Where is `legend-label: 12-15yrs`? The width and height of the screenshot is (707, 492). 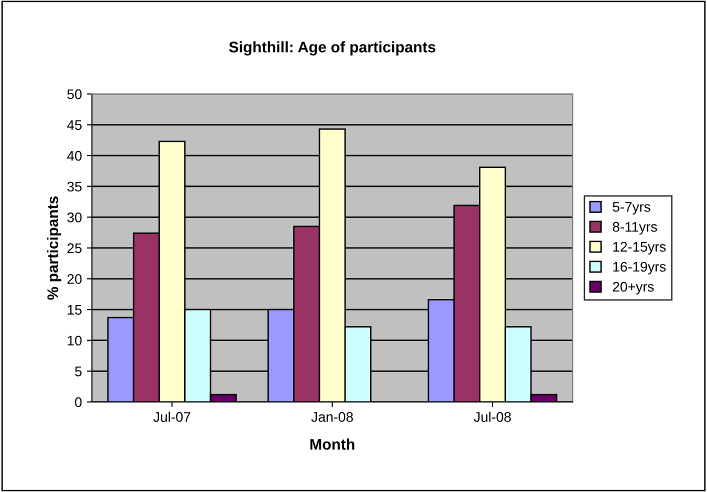
legend-label: 12-15yrs is located at coordinates (639, 248).